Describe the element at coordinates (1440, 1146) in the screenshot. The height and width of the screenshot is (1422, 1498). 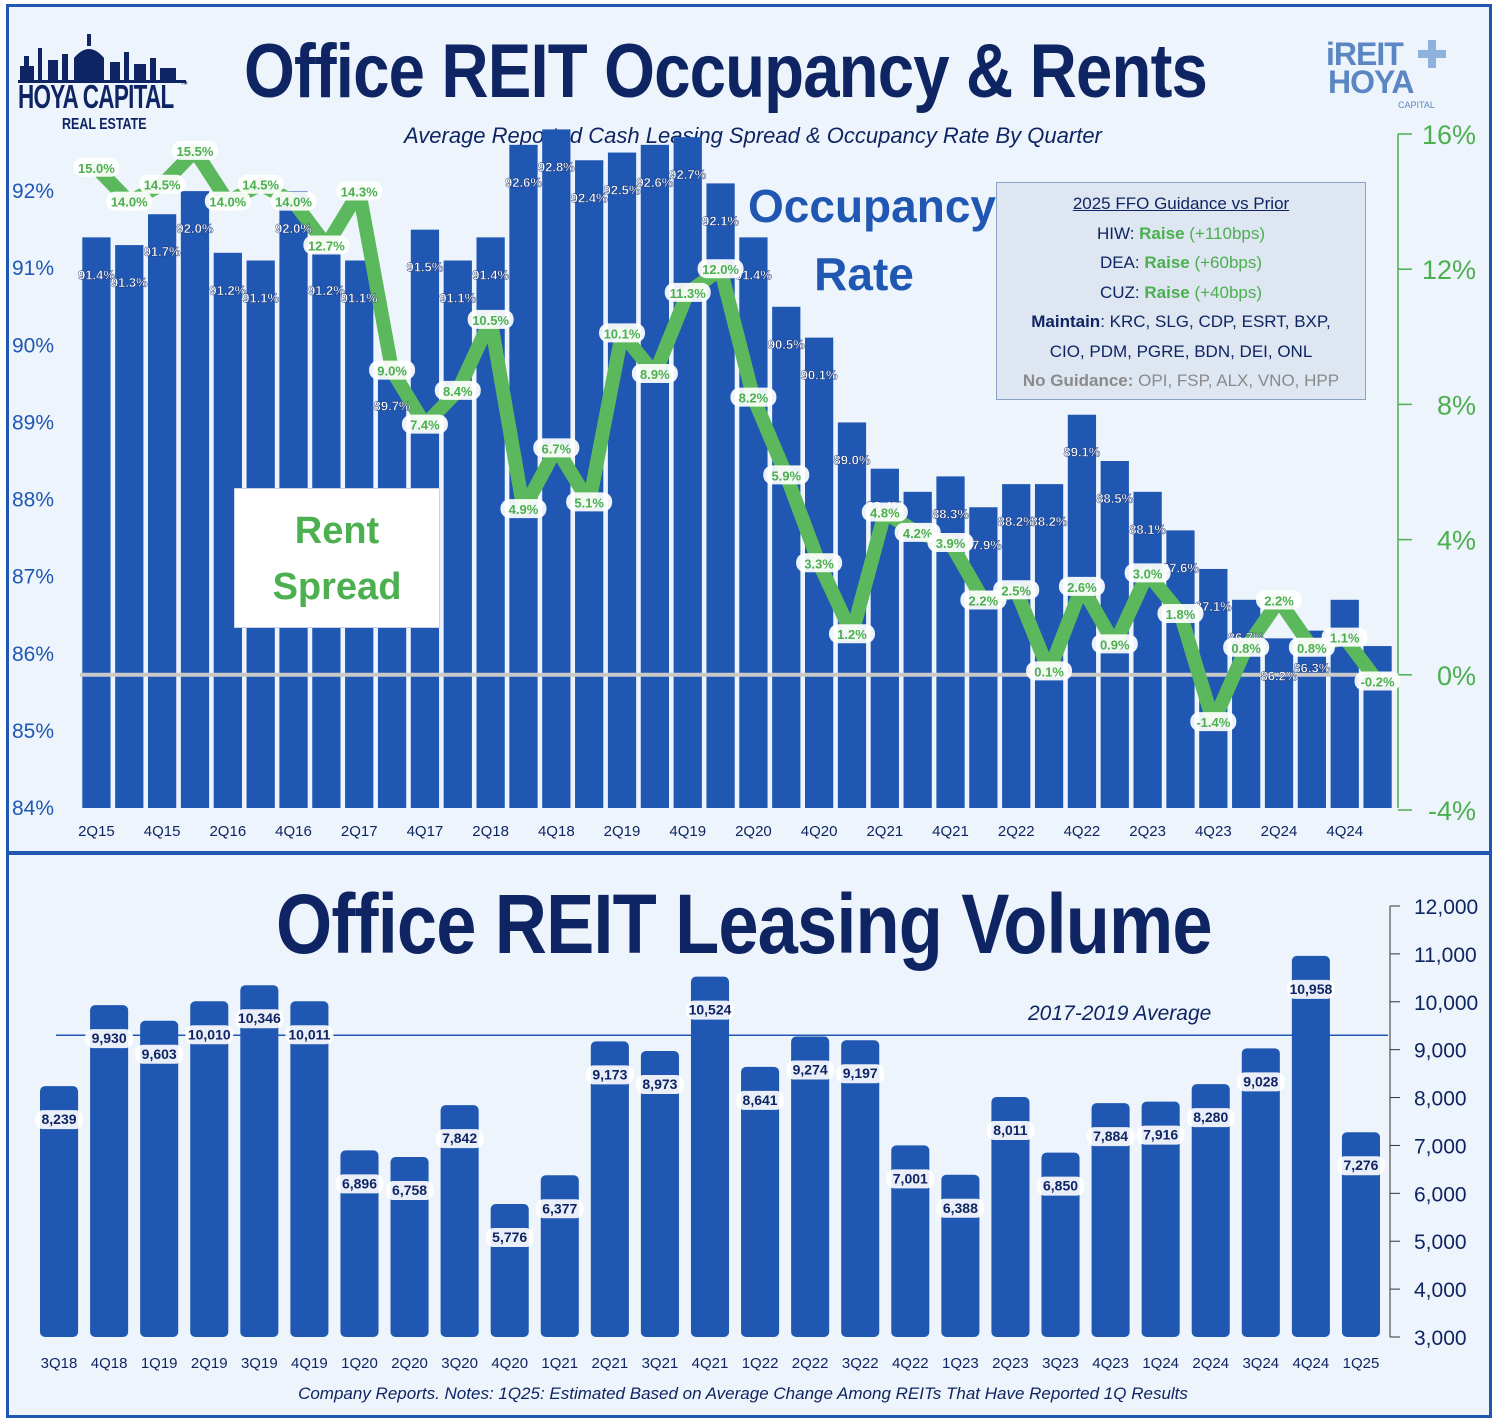
I see `y-tick-label: 7,000` at that location.